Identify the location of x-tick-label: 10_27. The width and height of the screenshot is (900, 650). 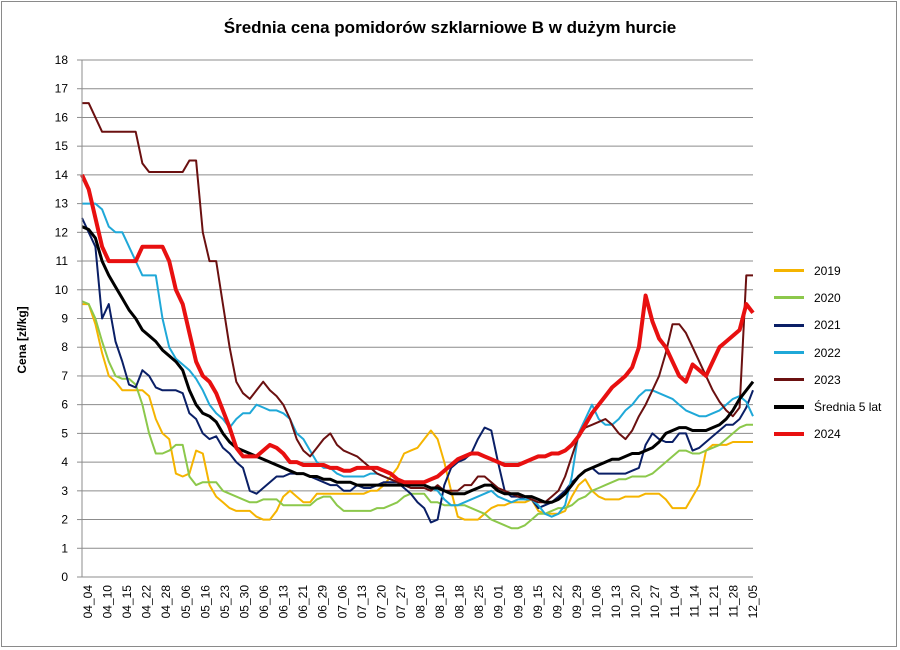
(655, 602).